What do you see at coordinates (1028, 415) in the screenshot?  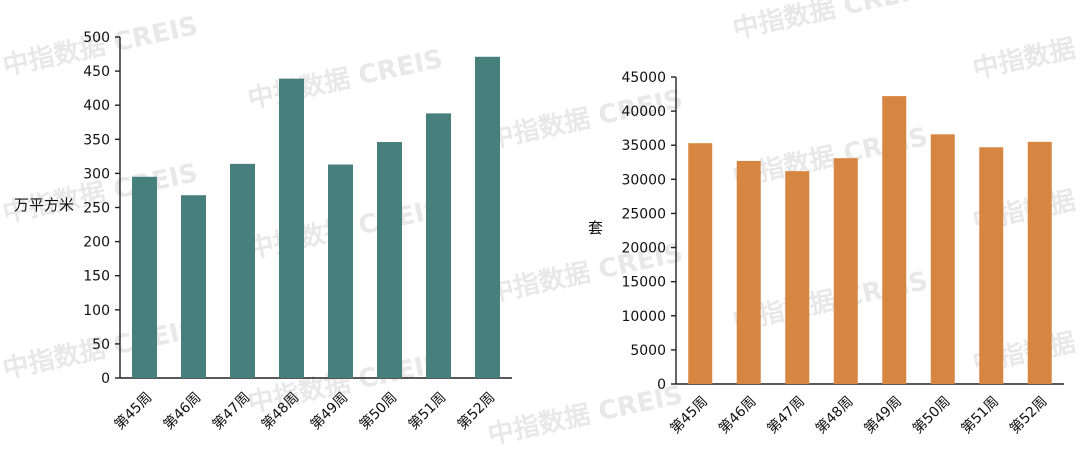 I see `x-category-label: 第52周` at bounding box center [1028, 415].